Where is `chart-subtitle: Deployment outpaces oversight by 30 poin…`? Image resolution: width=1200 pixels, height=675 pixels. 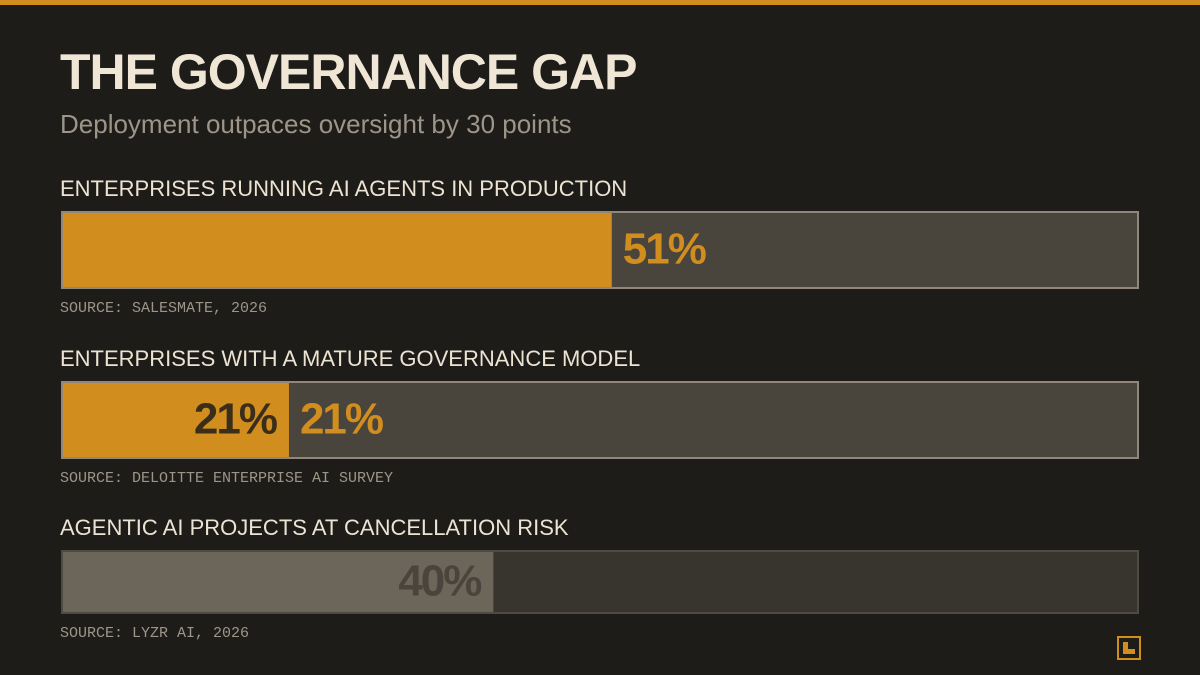
chart-subtitle: Deployment outpaces oversight by 30 poin… is located at coordinates (316, 124).